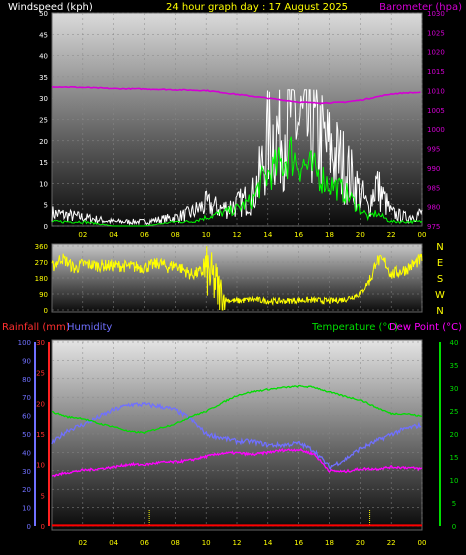  Describe the element at coordinates (26, 472) in the screenshot. I see `humidity-tick-label: 30` at that location.